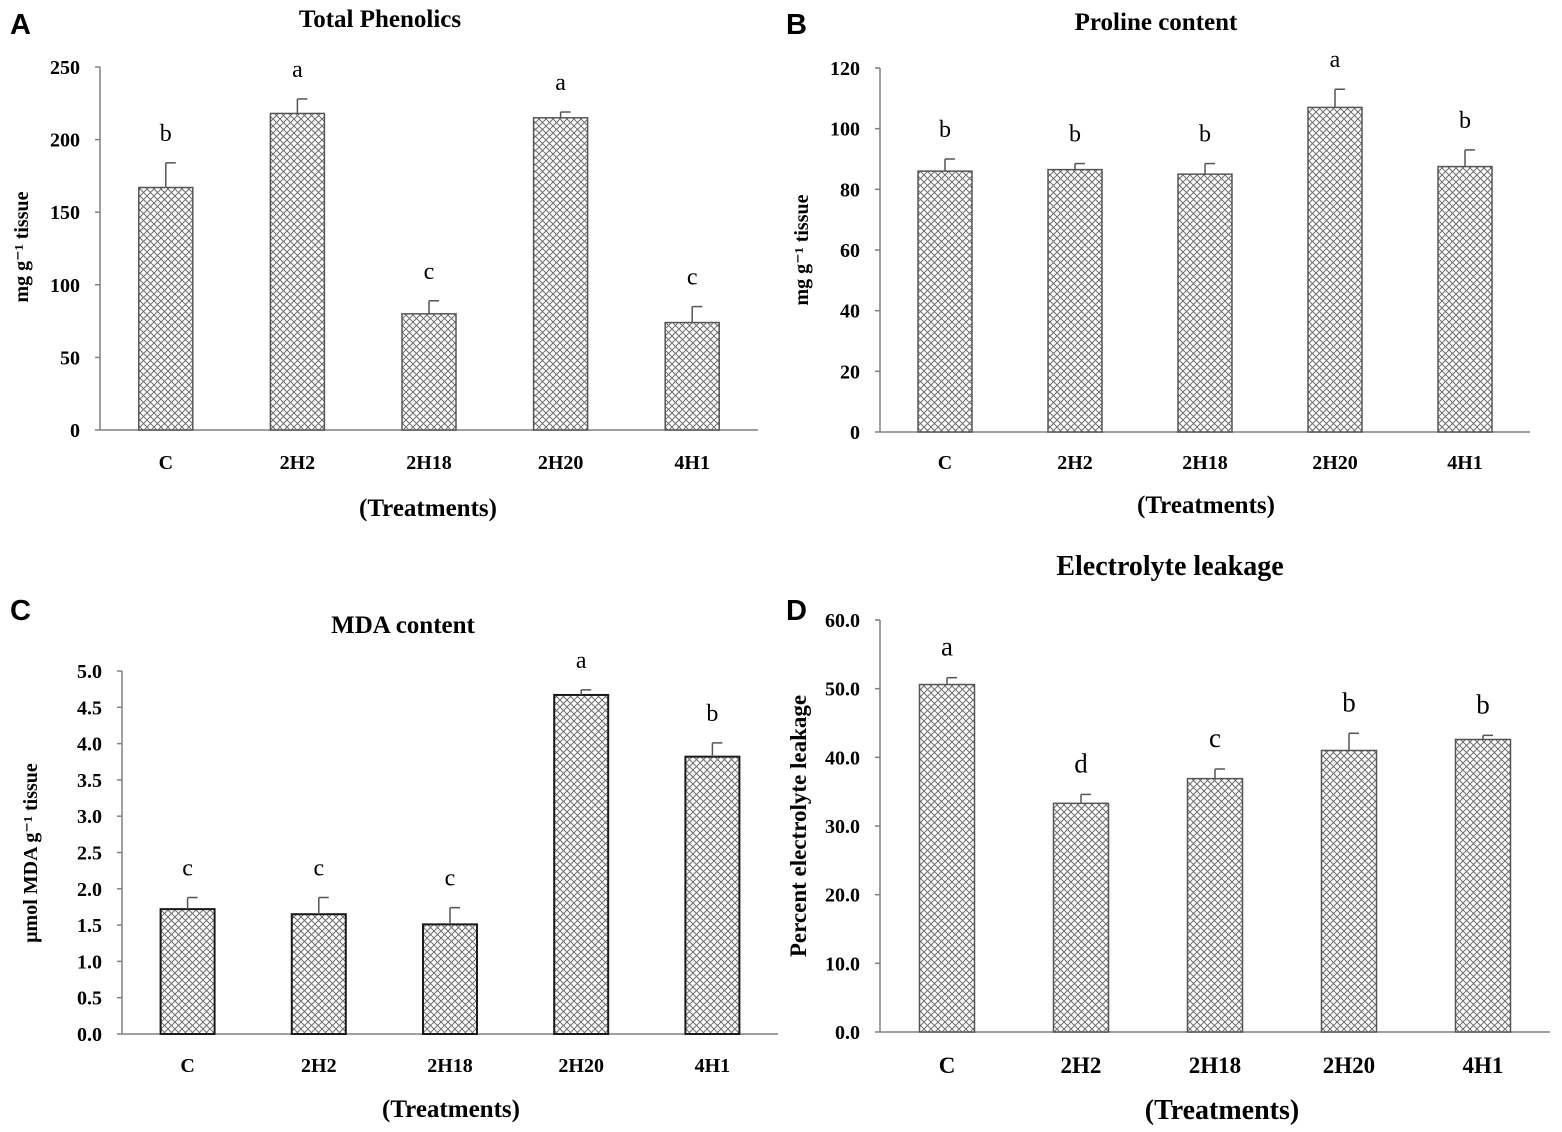  Describe the element at coordinates (842, 690) in the screenshot. I see `y-tick-label: 50.0` at that location.